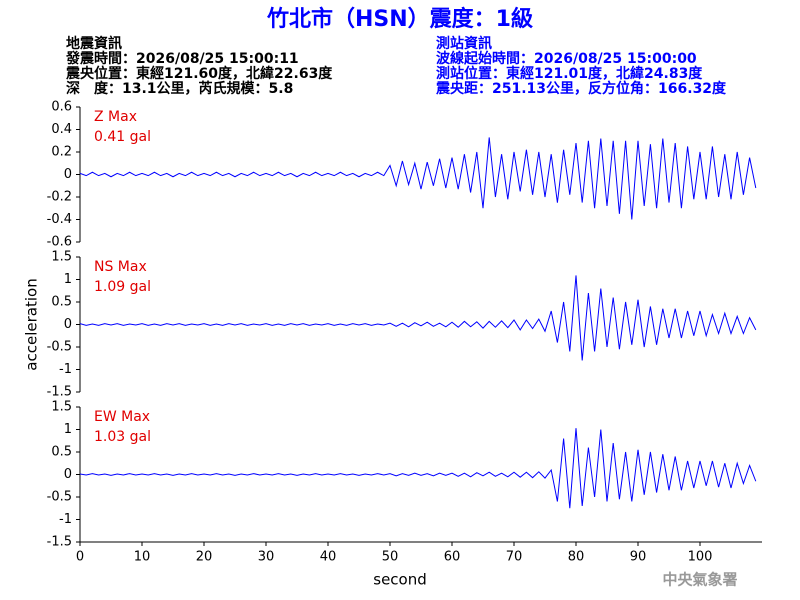 The image size is (800, 600). What do you see at coordinates (514, 557) in the screenshot?
I see `x-tick-label: 70` at bounding box center [514, 557].